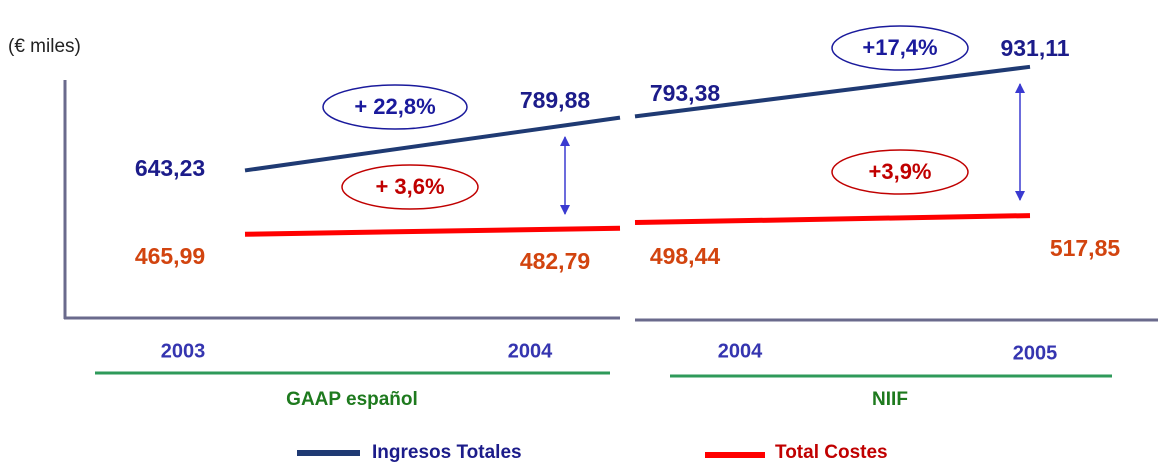 This screenshot has height=467, width=1158. I want to click on value-label: 498,44, so click(685, 256).